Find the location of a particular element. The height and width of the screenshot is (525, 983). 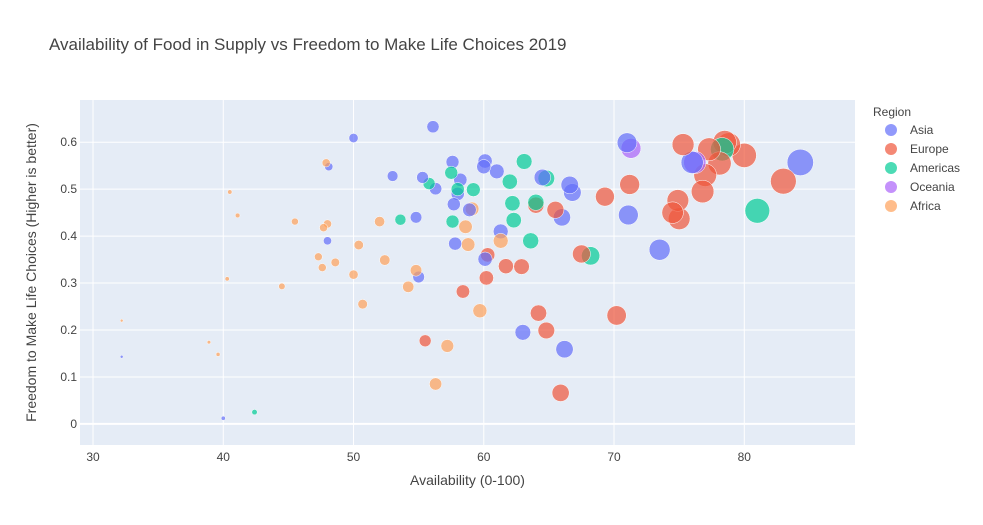

legend-swatch-africa is located at coordinates (891, 206).